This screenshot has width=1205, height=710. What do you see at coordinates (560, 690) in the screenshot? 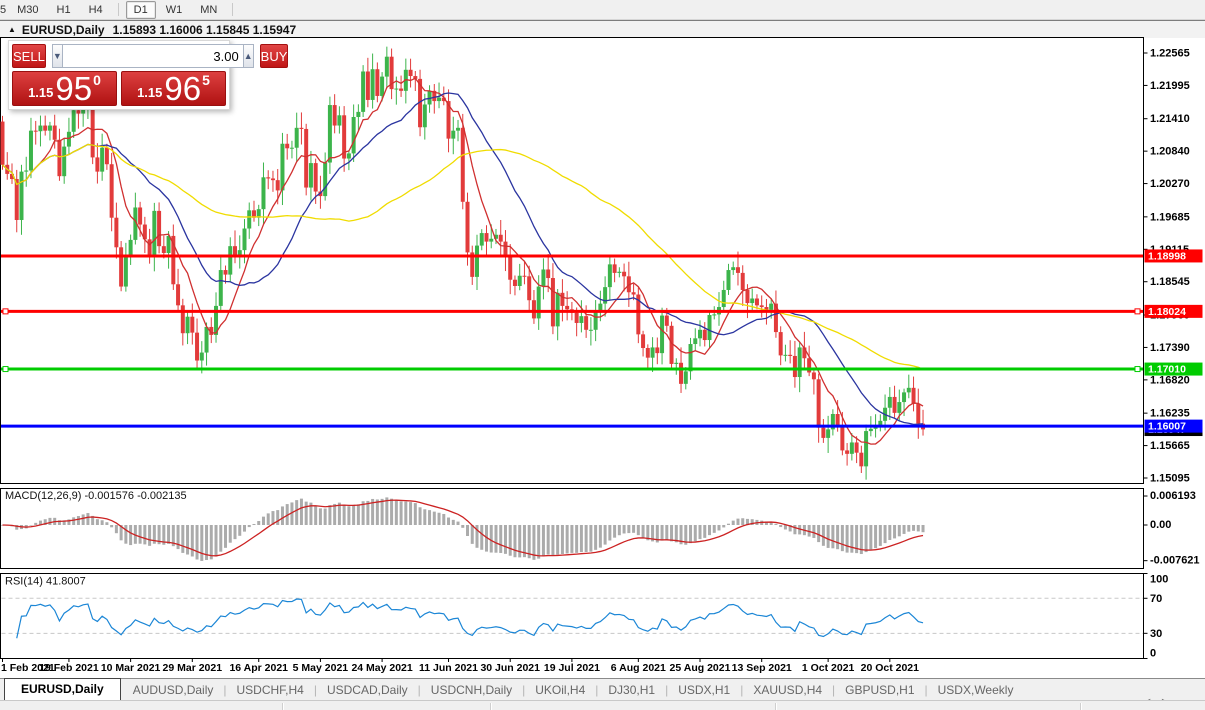
I see `tab-ukoil-h4: UKOil,H4` at bounding box center [560, 690].